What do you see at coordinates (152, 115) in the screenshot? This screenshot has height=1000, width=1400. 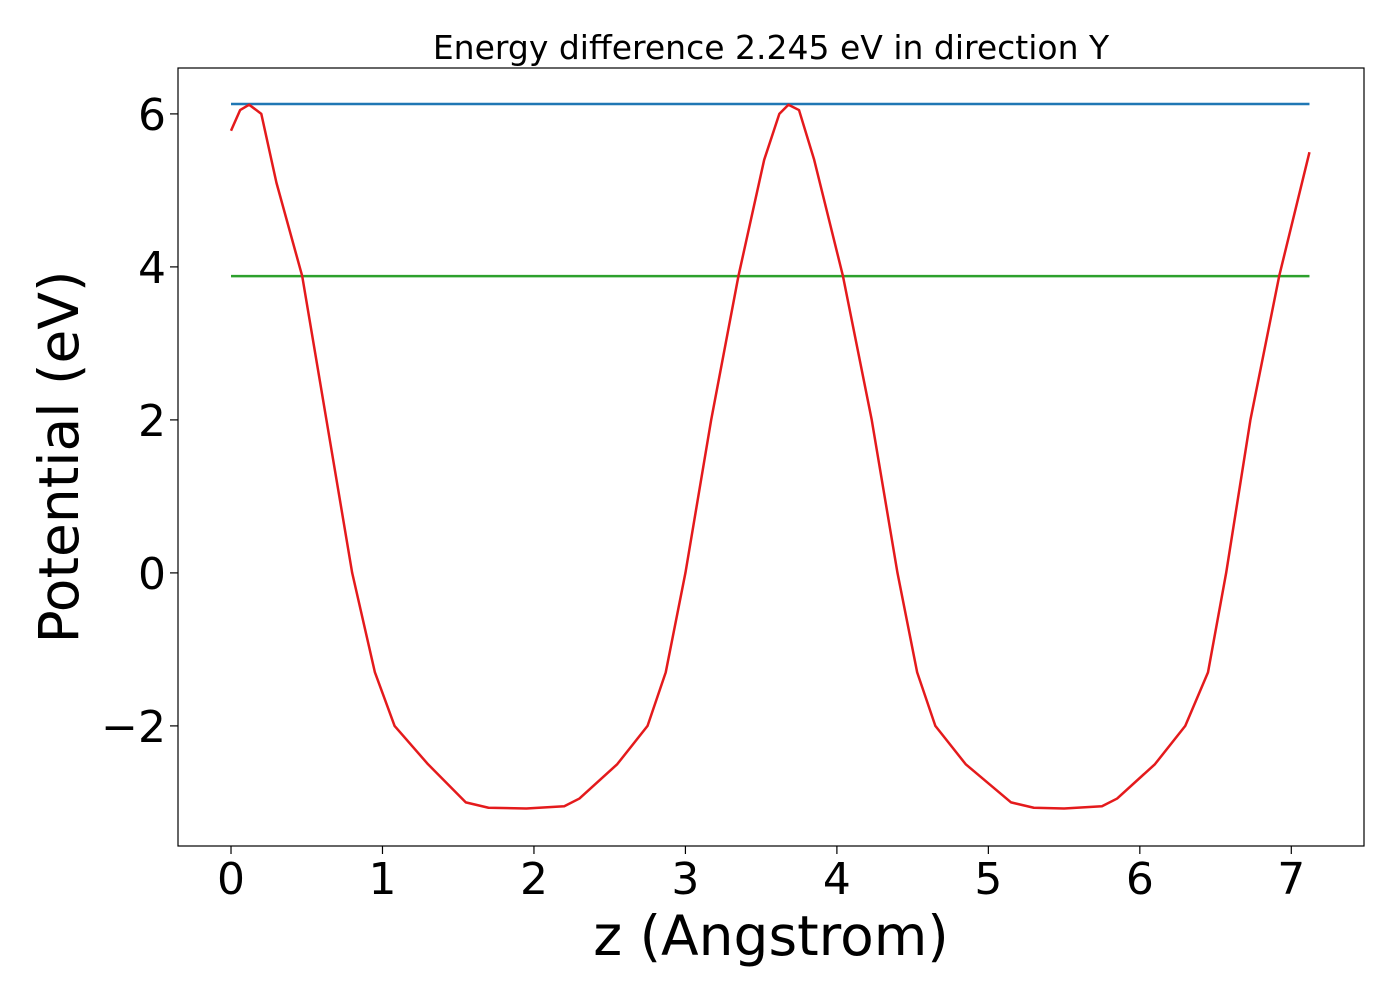 I see `y-tick-label: 6` at bounding box center [152, 115].